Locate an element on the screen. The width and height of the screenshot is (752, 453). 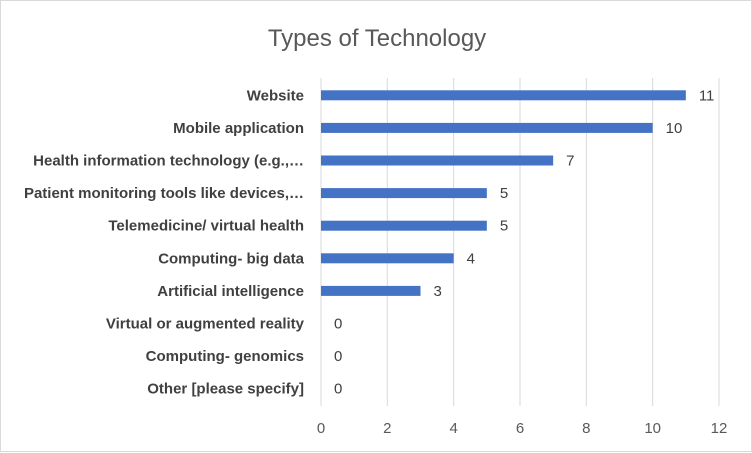
data-label: 11 is located at coordinates (707, 95).